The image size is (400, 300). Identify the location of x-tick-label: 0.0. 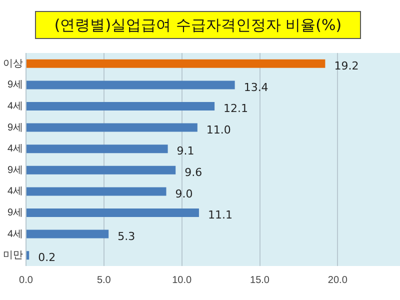
(26, 280).